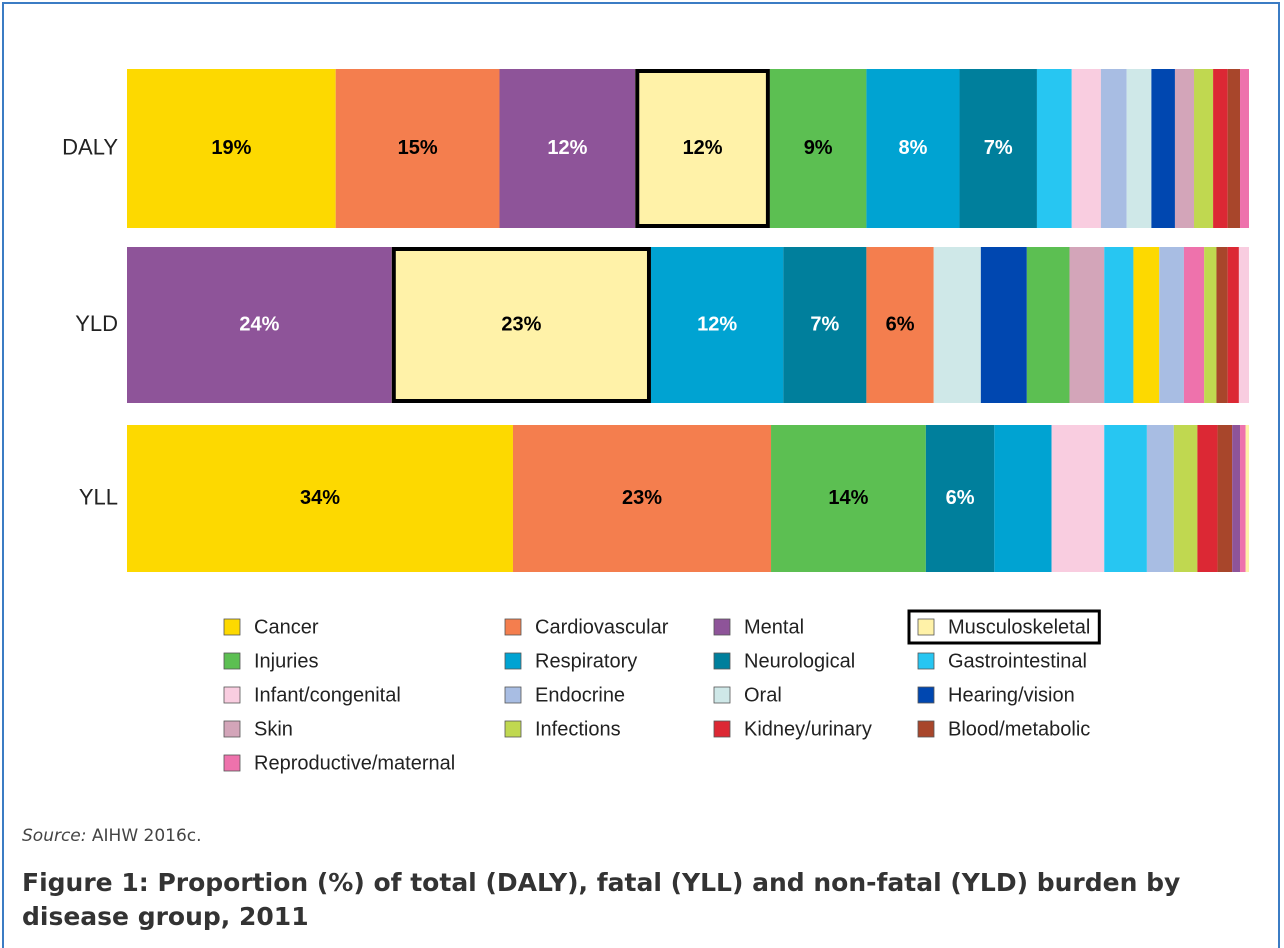 Image resolution: width=1284 pixels, height=948 pixels. What do you see at coordinates (286, 627) in the screenshot?
I see `legend-label: Cancer` at bounding box center [286, 627].